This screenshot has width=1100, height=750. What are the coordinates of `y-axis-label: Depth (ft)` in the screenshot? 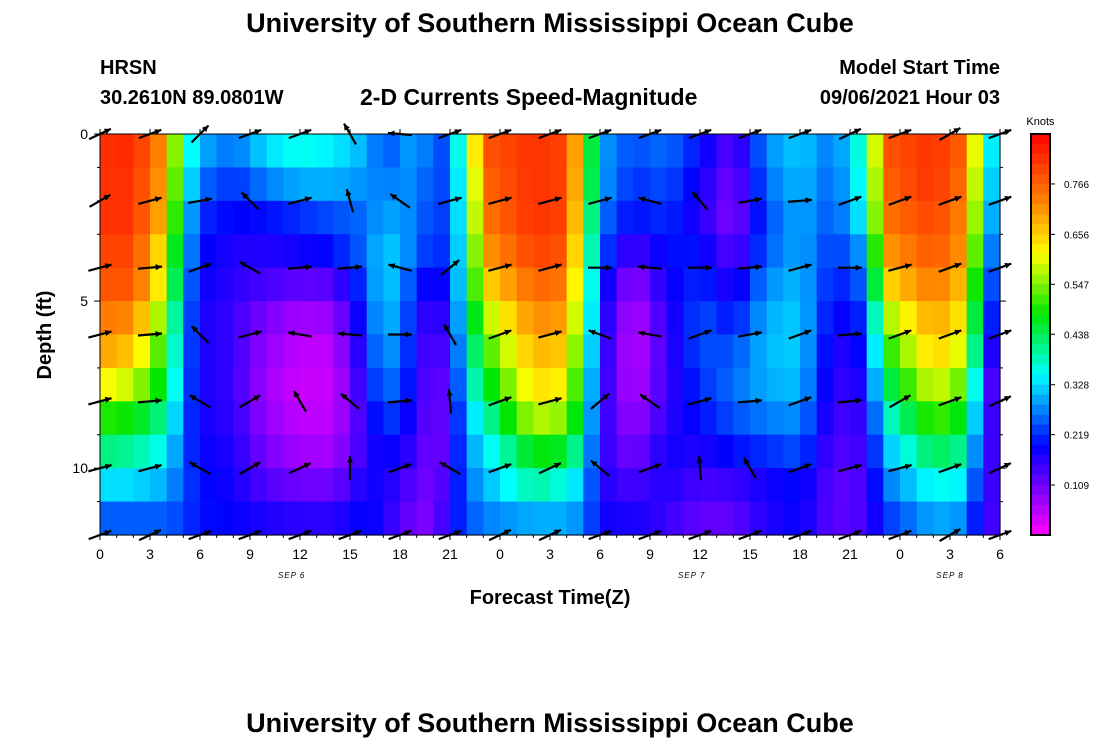 It's located at (45, 335).